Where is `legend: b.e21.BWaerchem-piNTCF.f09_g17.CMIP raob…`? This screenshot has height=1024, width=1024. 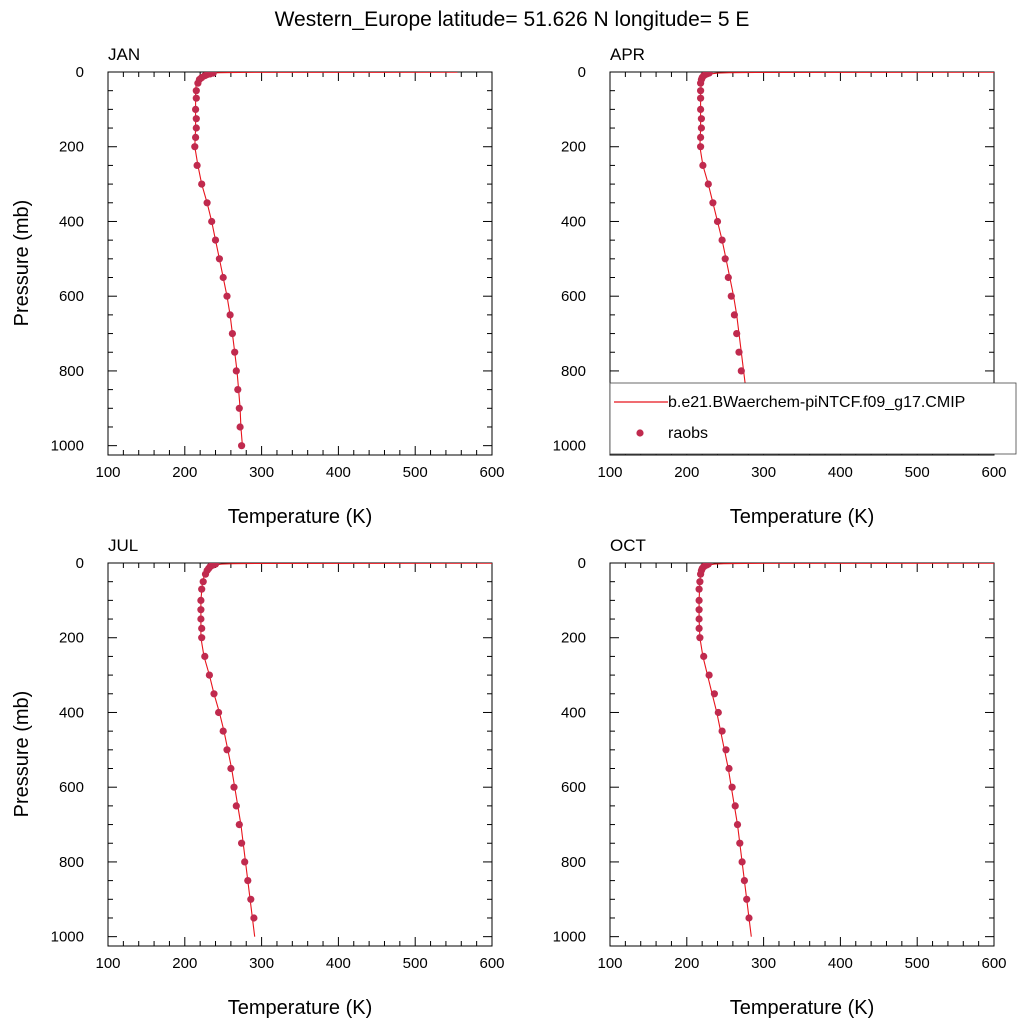 legend: b.e21.BWaerchem-piNTCF.f09_g17.CMIP raob… is located at coordinates (813, 418).